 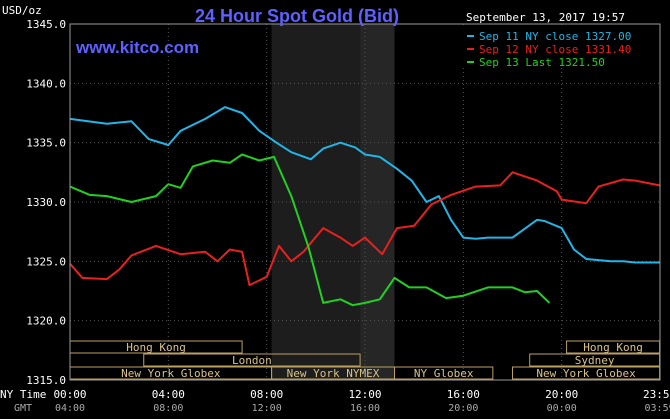 What do you see at coordinates (561, 394) in the screenshot?
I see `x-tick-label-ny: 20:00` at bounding box center [561, 394].